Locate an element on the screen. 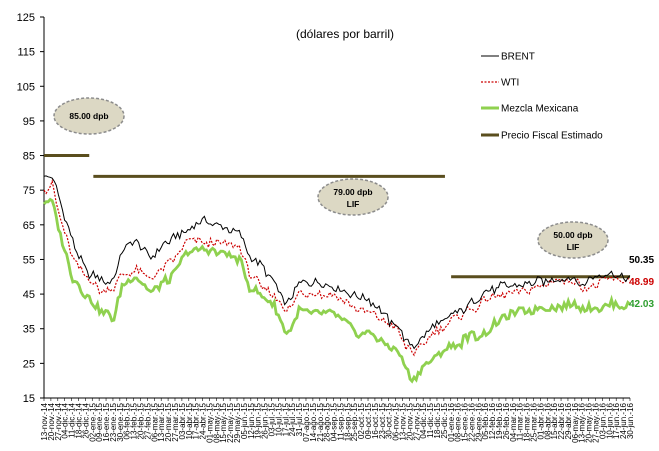 This screenshot has height=451, width=659. y-tick-label: 65 is located at coordinates (29, 226).